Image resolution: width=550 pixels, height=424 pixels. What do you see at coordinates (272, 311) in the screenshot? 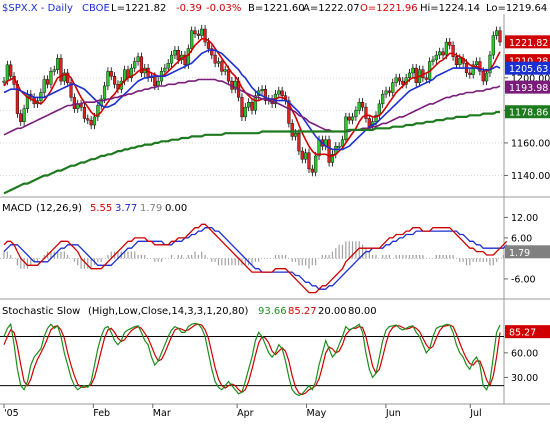
I see `stochastic-k-value: 93.66` at bounding box center [272, 311].